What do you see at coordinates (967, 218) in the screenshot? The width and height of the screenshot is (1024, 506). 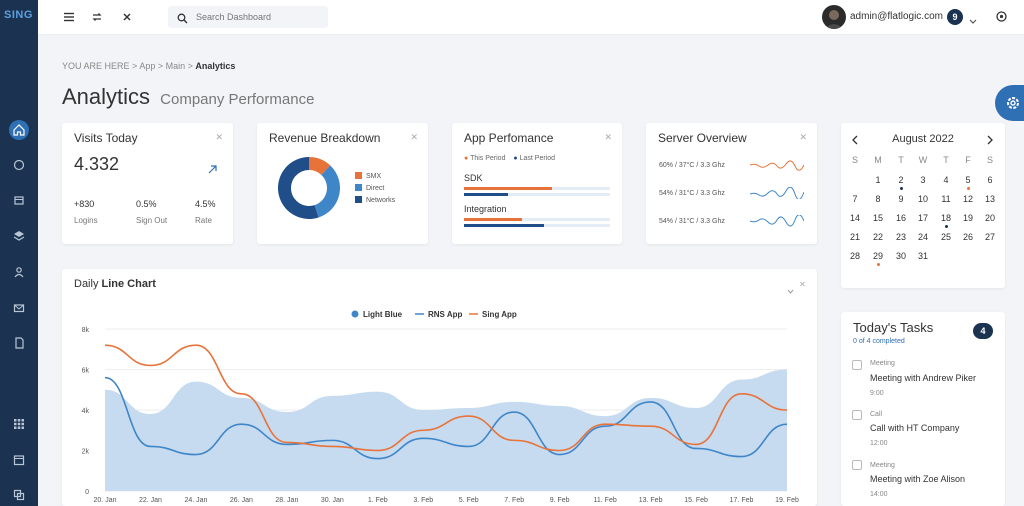 I see `calendar-day: 19` at bounding box center [967, 218].